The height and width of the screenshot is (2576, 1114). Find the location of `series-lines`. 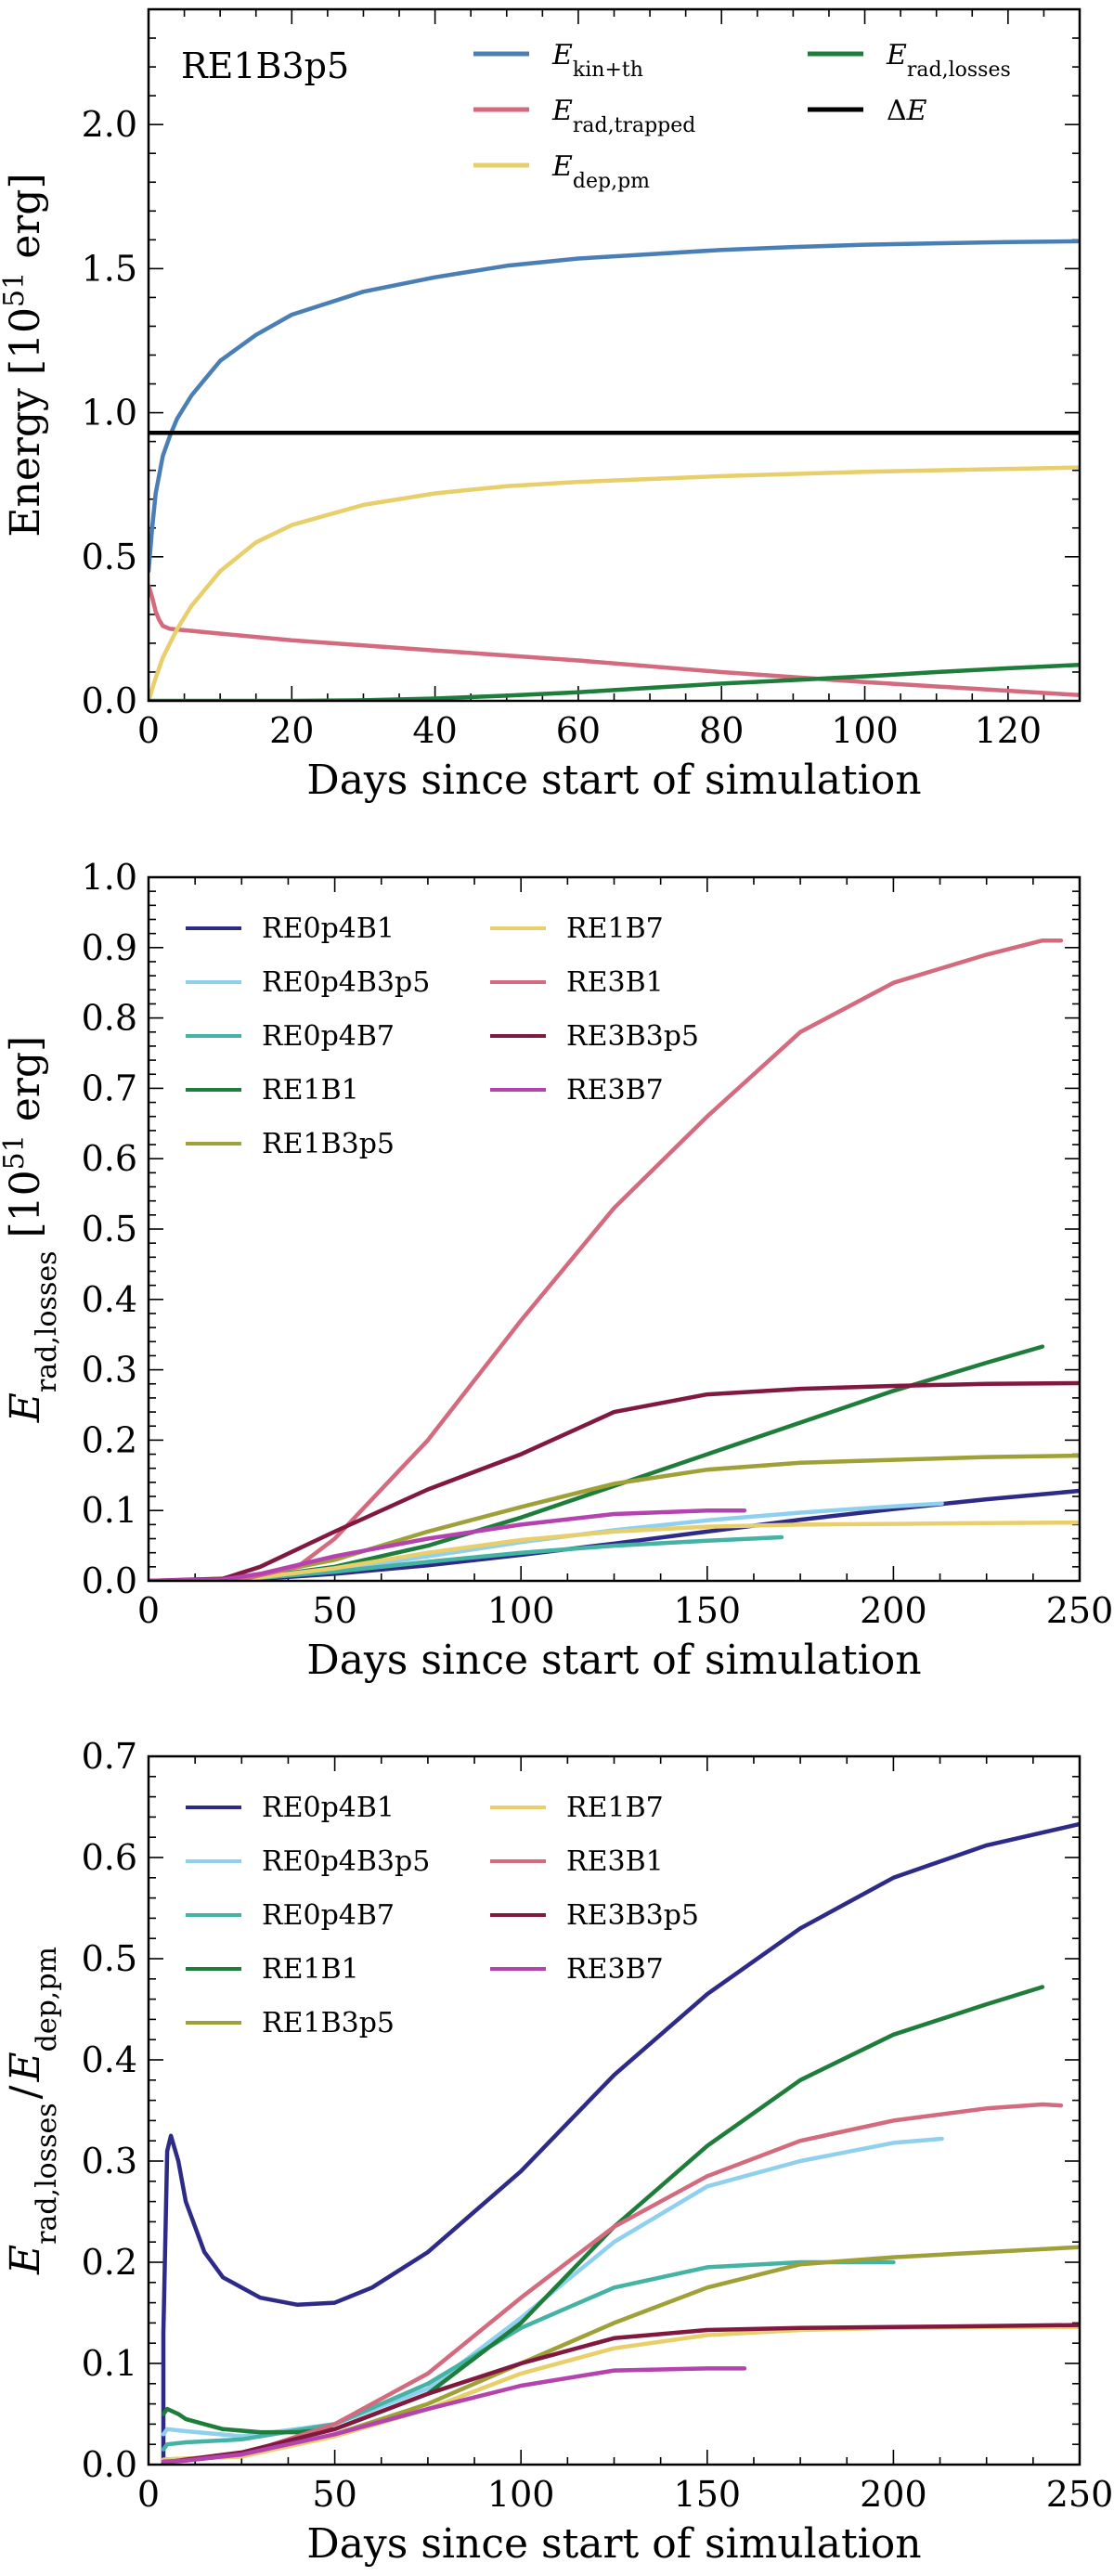

series-lines is located at coordinates (614, 470).